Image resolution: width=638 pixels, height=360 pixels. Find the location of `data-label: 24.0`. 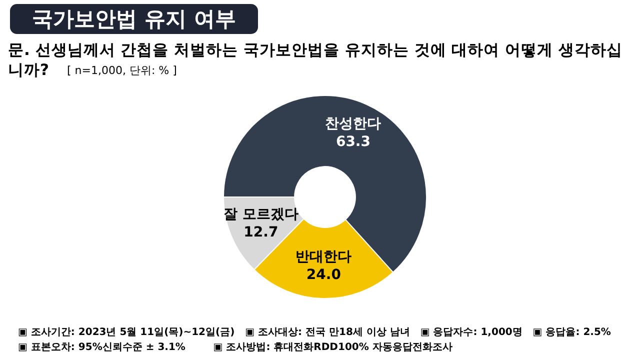

data-label: 24.0 is located at coordinates (324, 275).